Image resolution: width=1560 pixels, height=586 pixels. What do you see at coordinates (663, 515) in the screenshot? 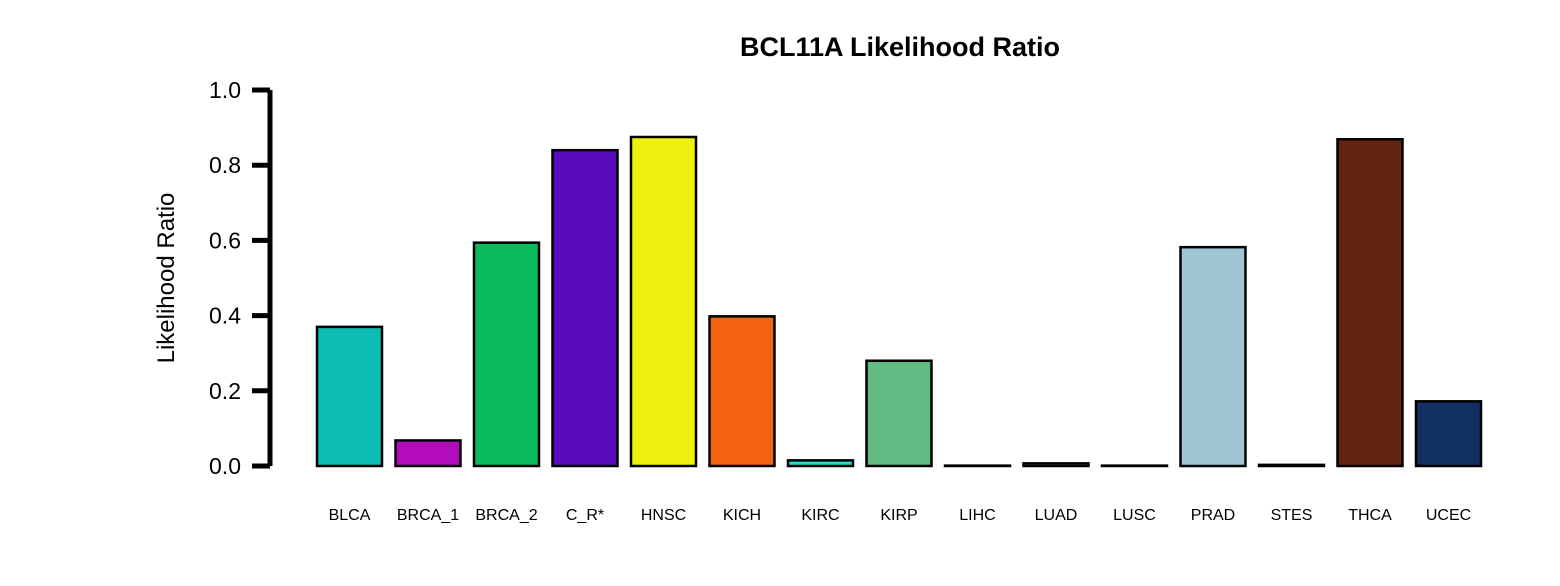
I see `x-tick-label: HNSC` at bounding box center [663, 515].